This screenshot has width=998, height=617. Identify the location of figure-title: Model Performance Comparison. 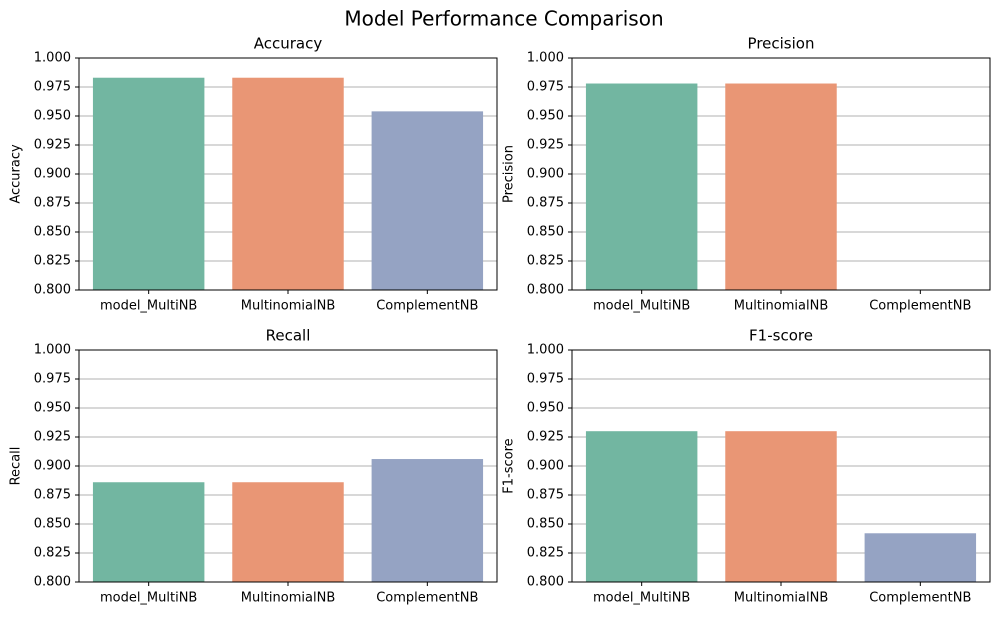
(503, 19).